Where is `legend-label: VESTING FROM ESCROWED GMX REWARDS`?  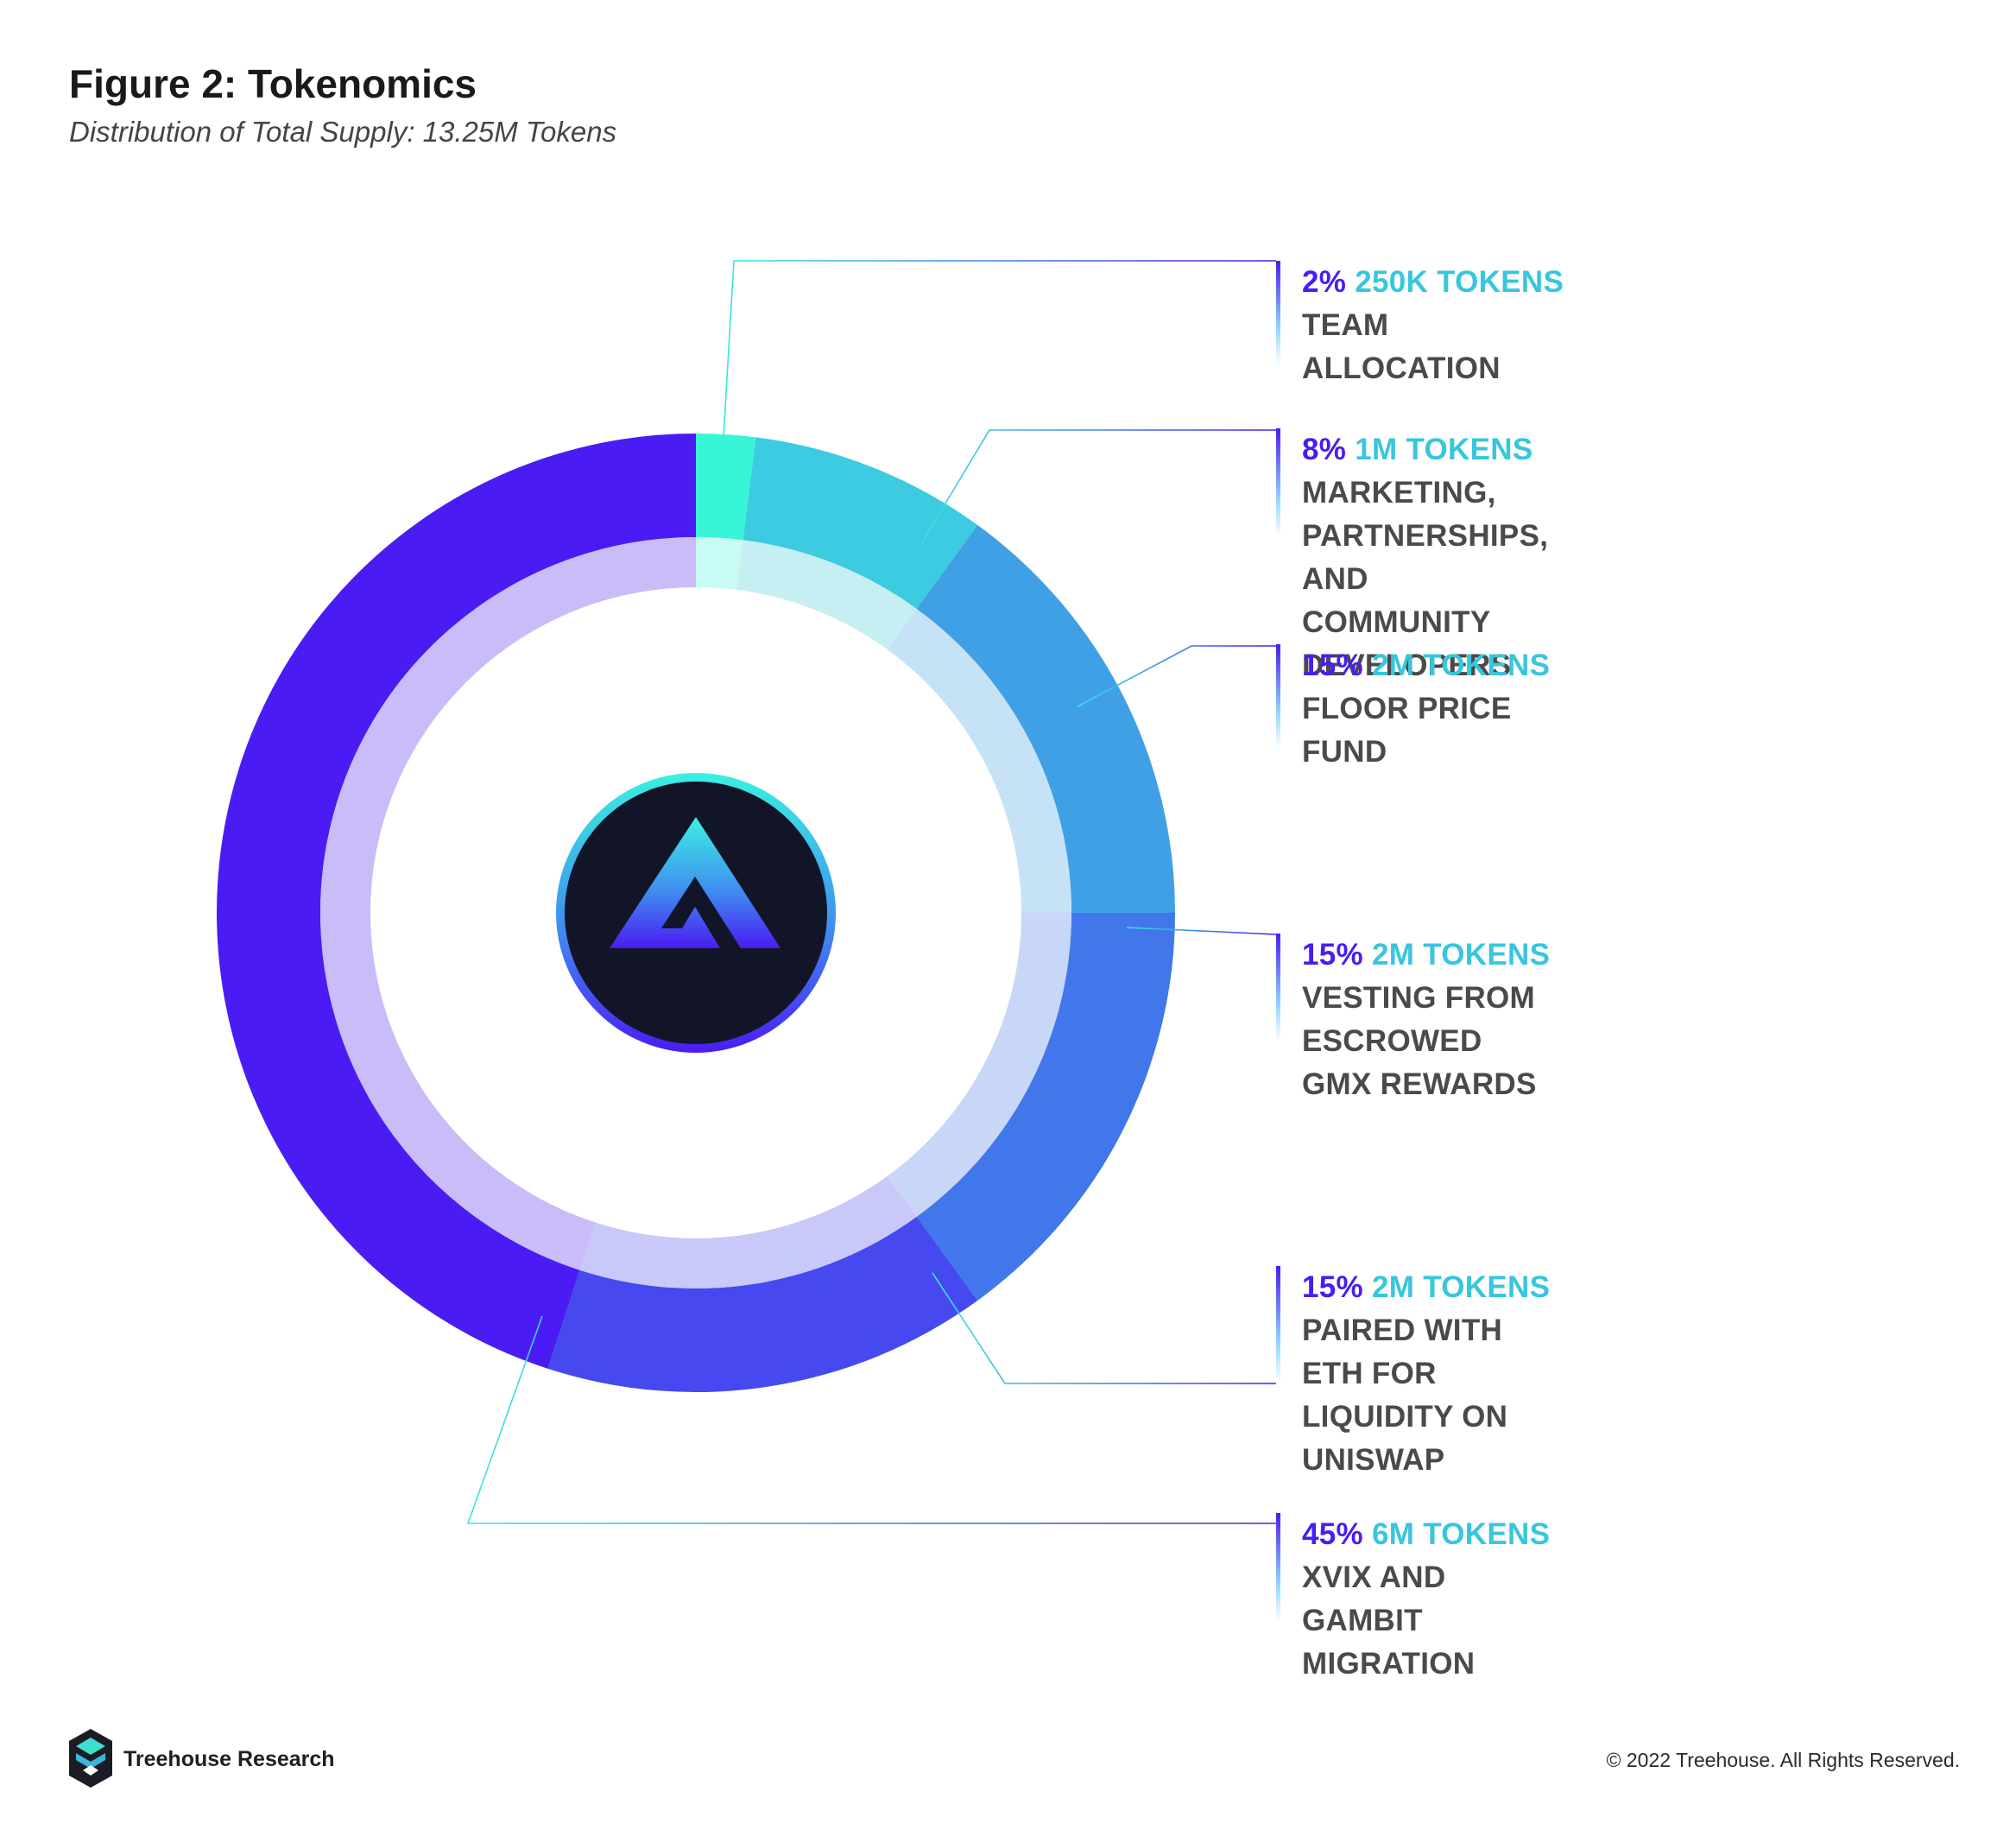 legend-label: VESTING FROM ESCROWED GMX REWARDS is located at coordinates (1419, 1041).